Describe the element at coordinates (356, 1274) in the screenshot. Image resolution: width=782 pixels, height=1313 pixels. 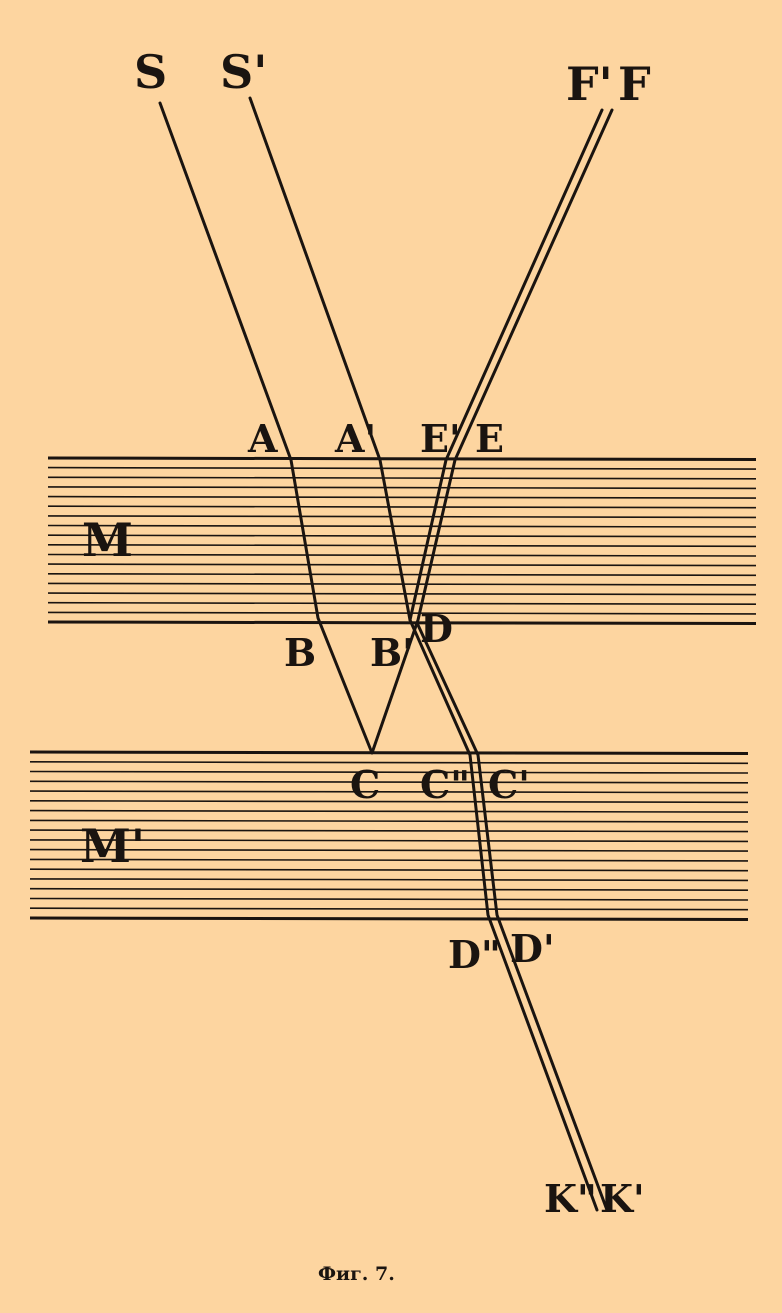
I see `figure-caption: Фиг. 7.` at that location.